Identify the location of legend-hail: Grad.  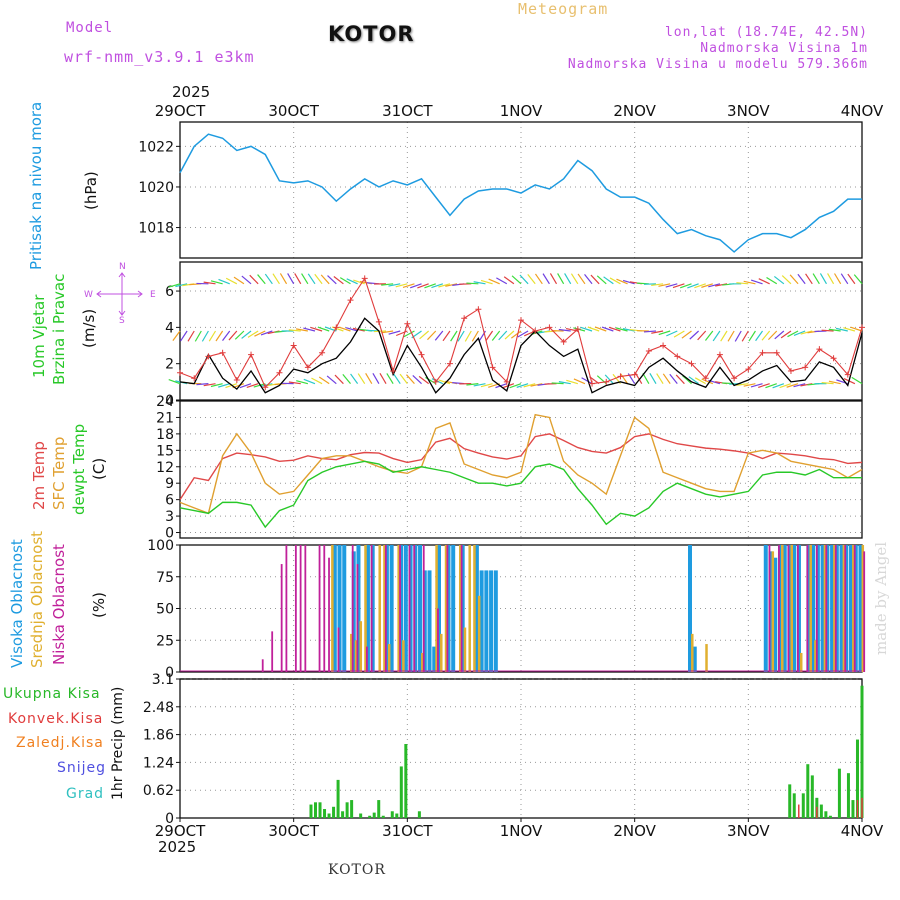
(85, 794).